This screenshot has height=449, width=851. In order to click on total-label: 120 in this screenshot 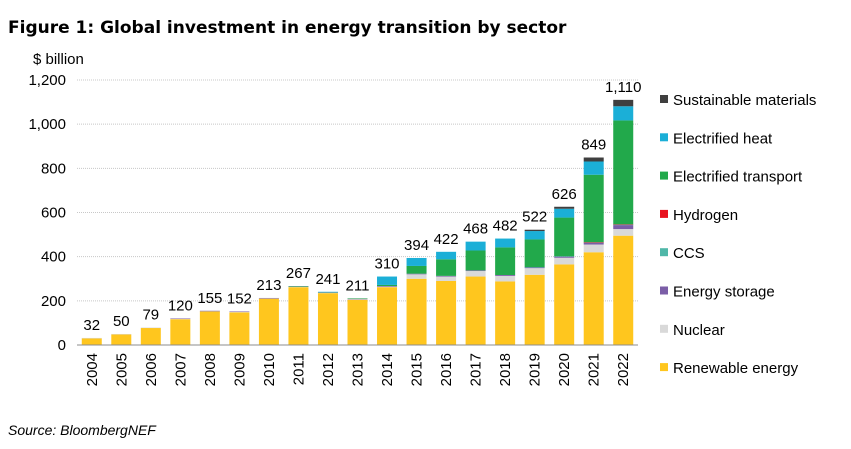, I will do `click(180, 306)`.